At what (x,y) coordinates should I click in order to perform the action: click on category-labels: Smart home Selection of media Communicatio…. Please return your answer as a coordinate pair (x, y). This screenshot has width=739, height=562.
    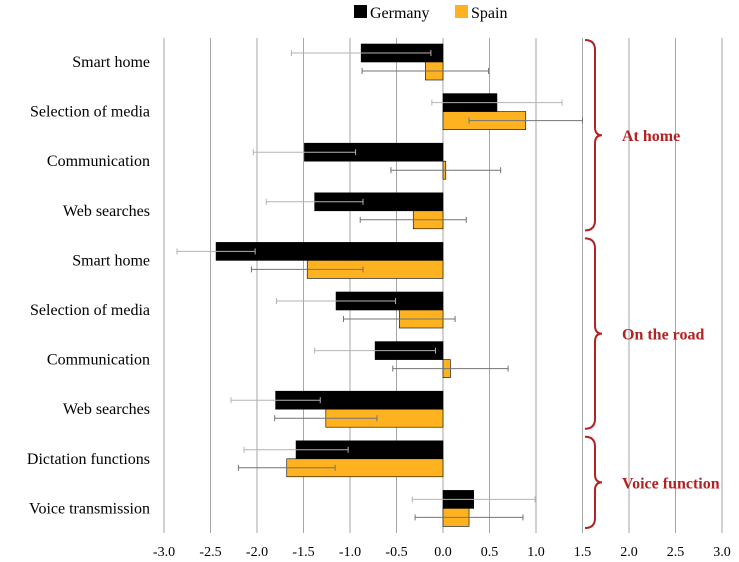
    Looking at the image, I should click on (88, 285).